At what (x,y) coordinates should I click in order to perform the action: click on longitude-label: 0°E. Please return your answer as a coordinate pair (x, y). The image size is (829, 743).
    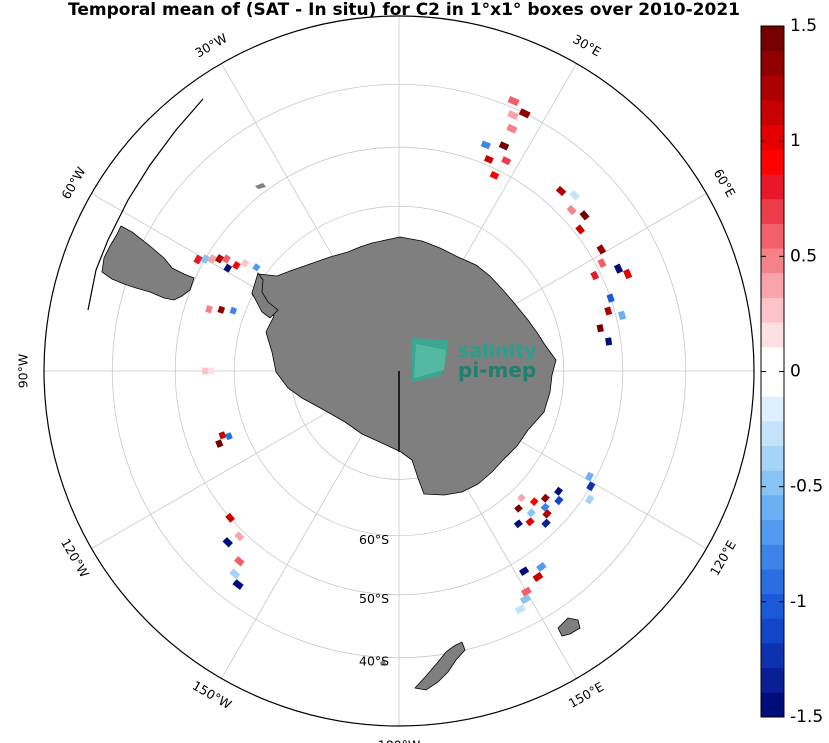
    Looking at the image, I should click on (399, 1).